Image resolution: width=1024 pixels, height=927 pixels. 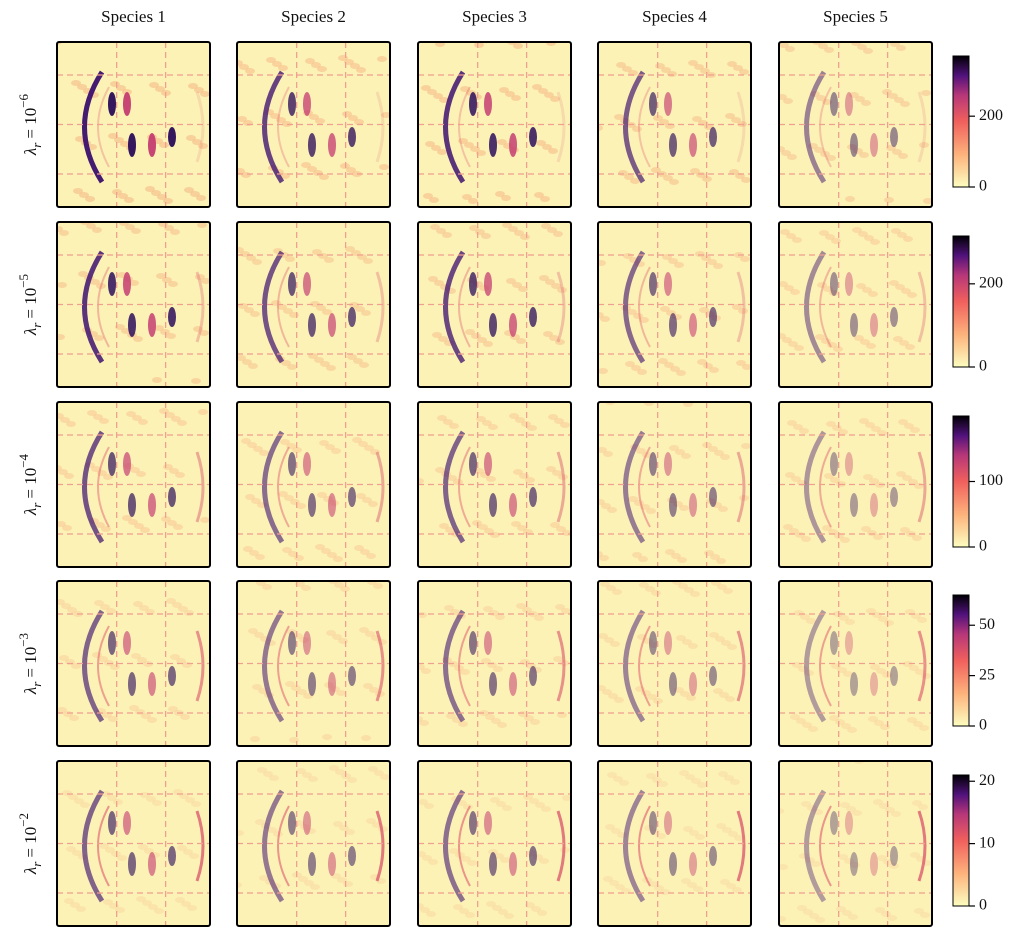 I want to click on colorbar-tick-label: 0, so click(x=983, y=546).